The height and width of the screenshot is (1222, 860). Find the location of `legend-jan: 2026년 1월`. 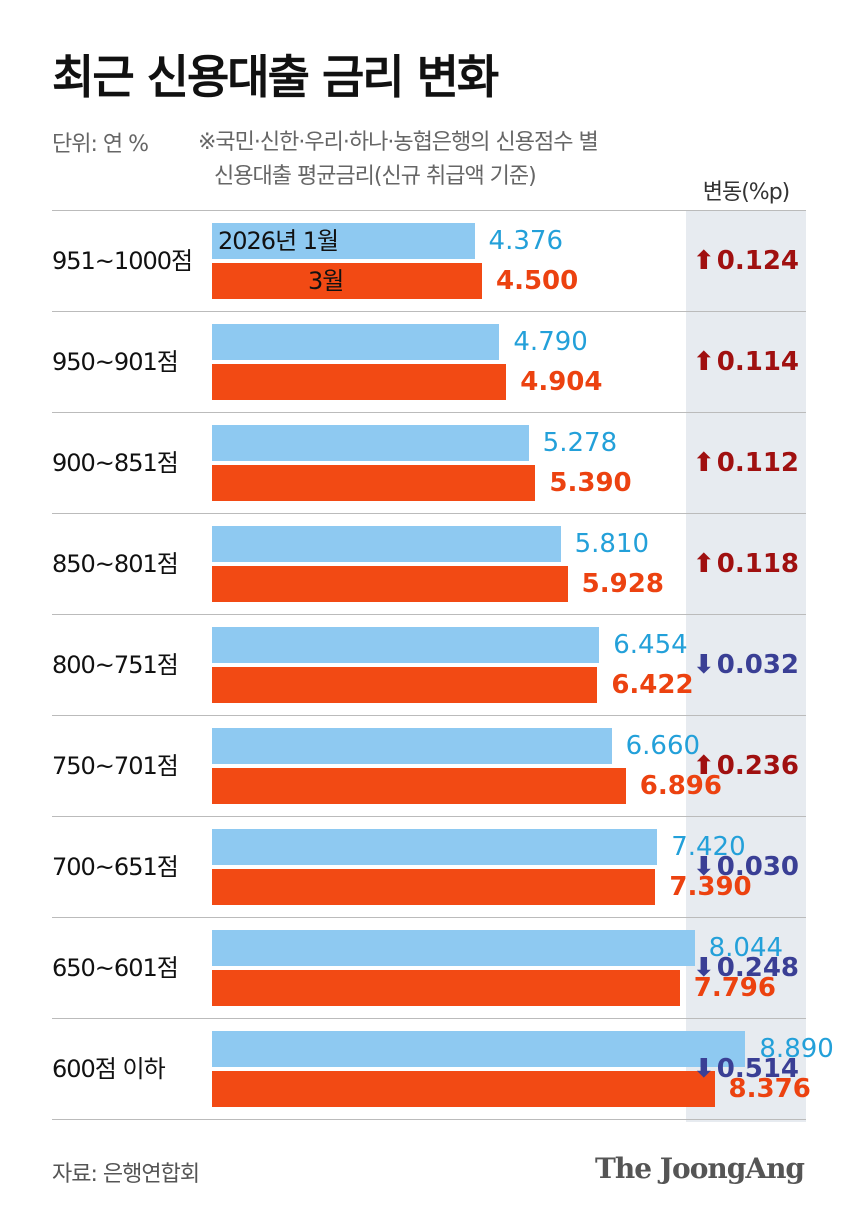

legend-jan: 2026년 1월 is located at coordinates (278, 241).